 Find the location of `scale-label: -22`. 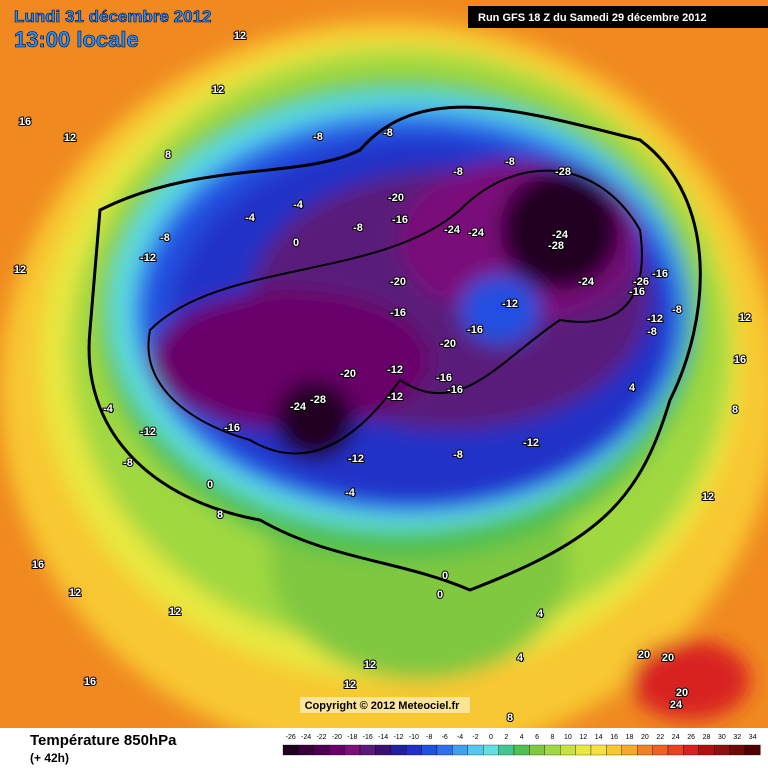

scale-label: -22 is located at coordinates (321, 737).